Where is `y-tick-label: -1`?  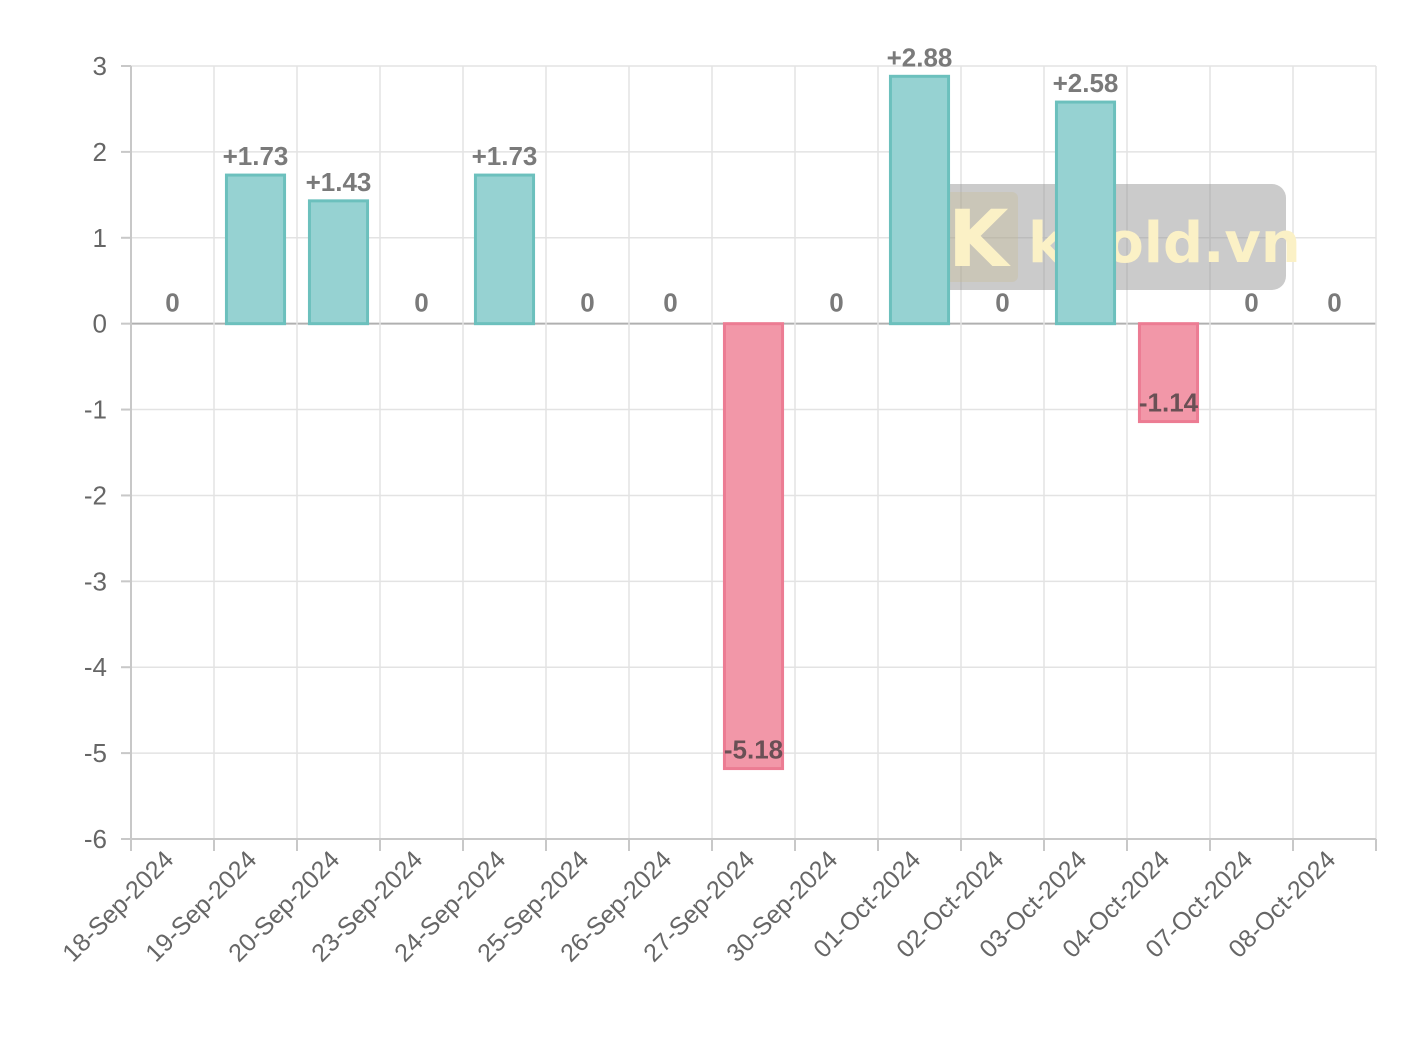
y-tick-label: -1 is located at coordinates (95, 410).